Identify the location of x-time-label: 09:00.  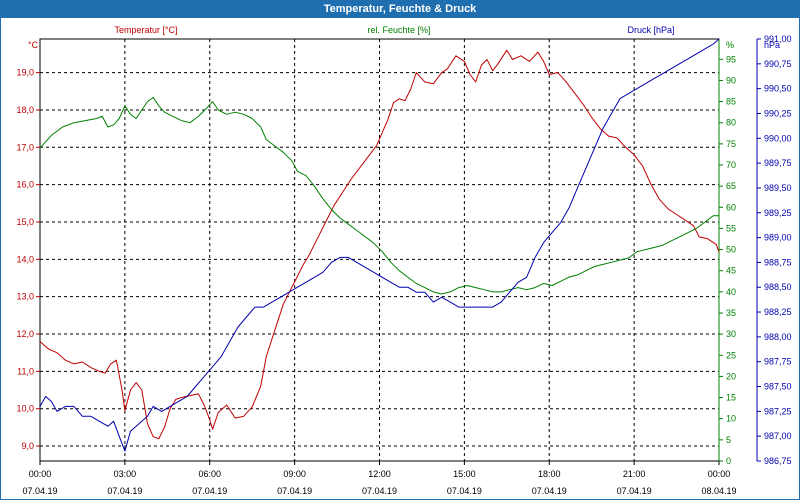
(294, 474).